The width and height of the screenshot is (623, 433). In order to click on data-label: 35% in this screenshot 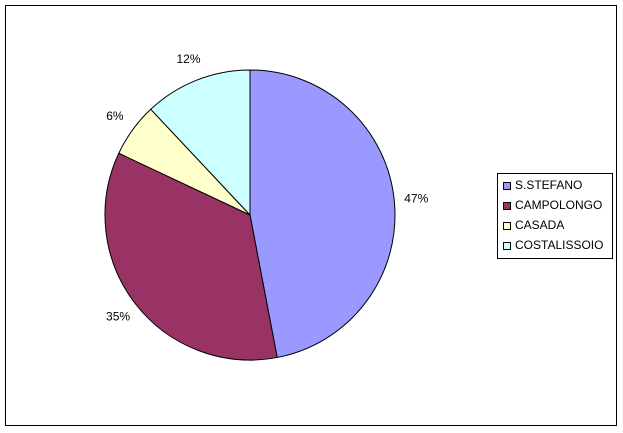, I will do `click(118, 317)`.